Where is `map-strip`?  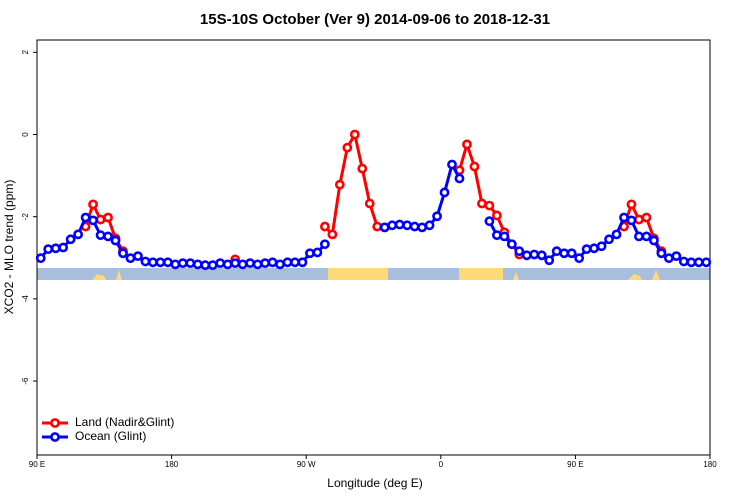
map-strip is located at coordinates (373, 274).